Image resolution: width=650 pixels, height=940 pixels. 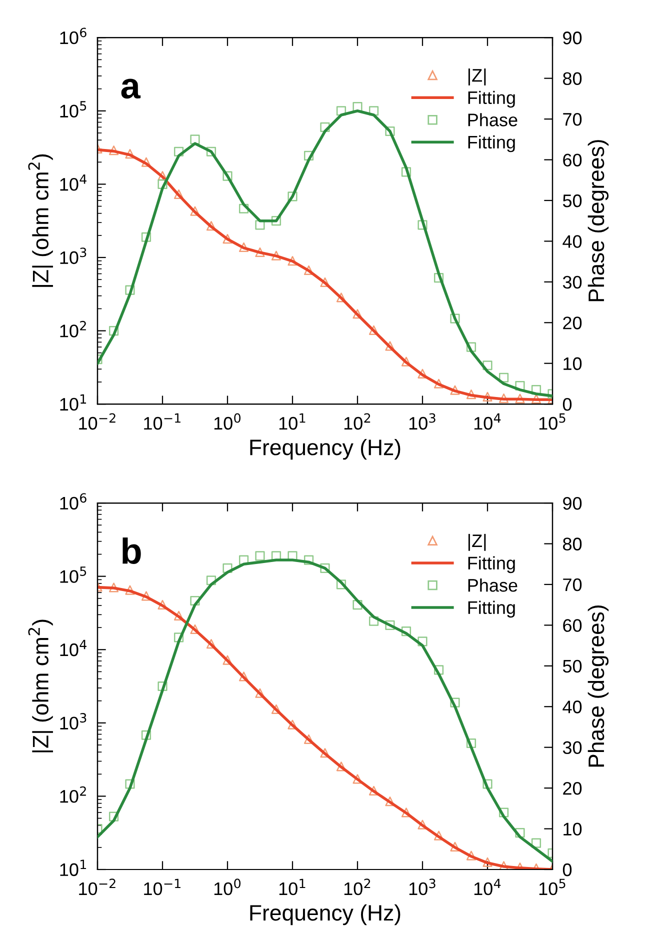 What do you see at coordinates (131, 551) in the screenshot?
I see `annotation: b` at bounding box center [131, 551].